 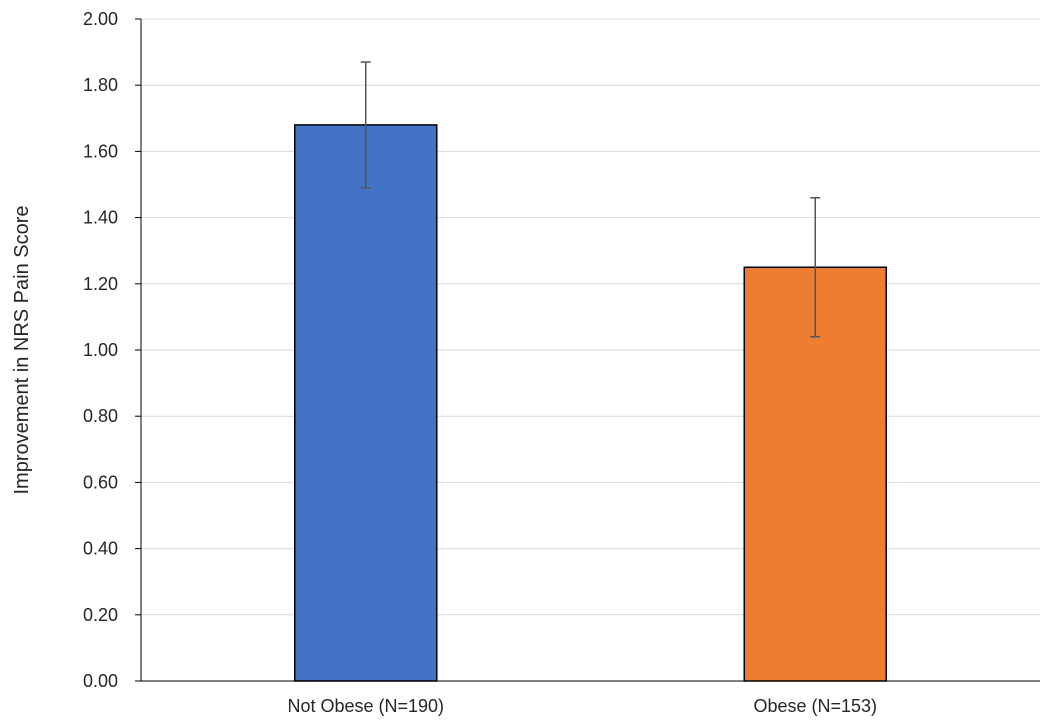 What do you see at coordinates (100, 549) in the screenshot?
I see `y-tick-label: 0.40` at bounding box center [100, 549].